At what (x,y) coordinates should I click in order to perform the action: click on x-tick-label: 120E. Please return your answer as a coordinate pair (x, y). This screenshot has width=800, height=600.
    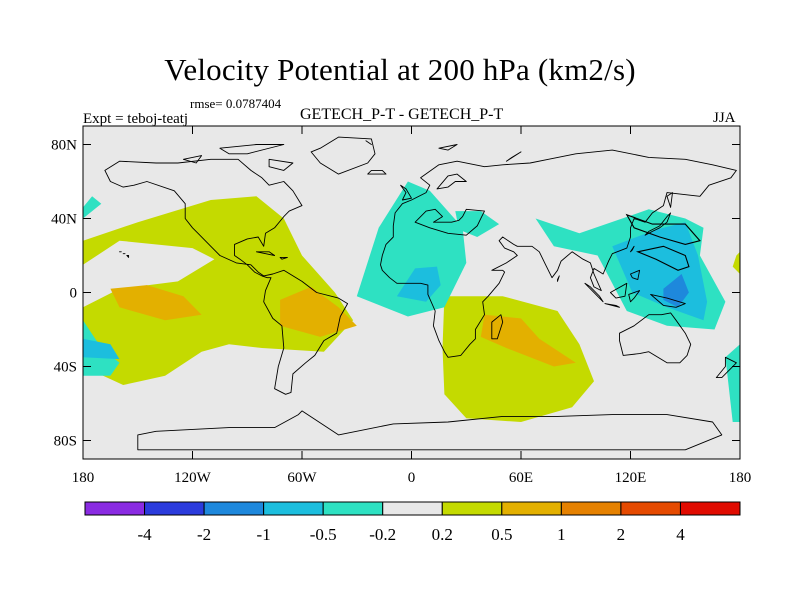
    Looking at the image, I should click on (631, 478).